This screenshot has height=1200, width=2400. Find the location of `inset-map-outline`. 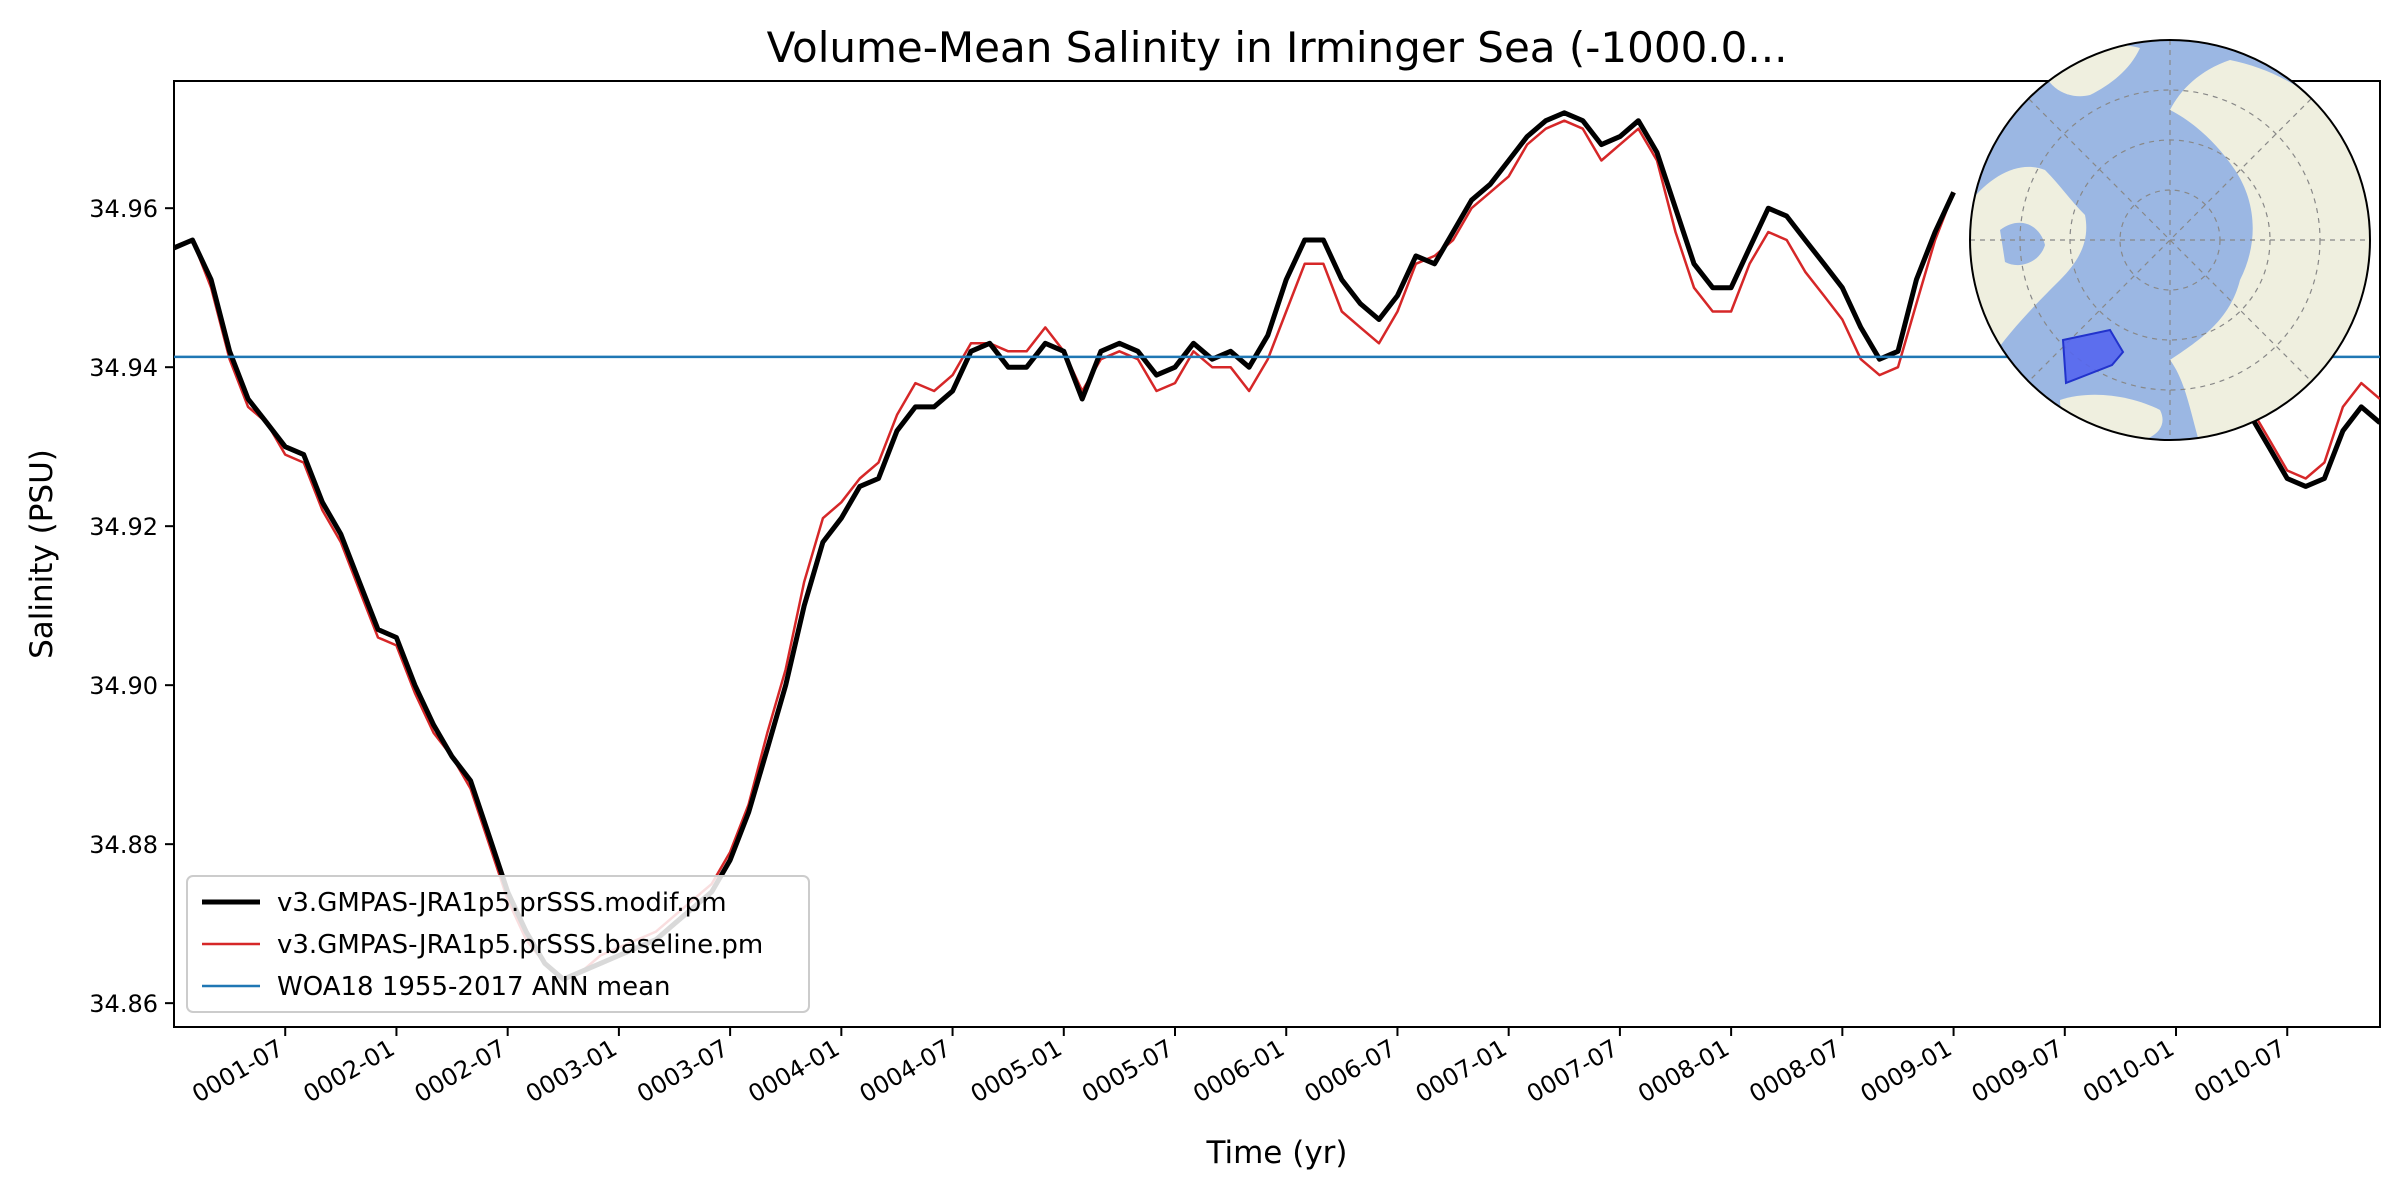

inset-map-outline is located at coordinates (2170, 240).